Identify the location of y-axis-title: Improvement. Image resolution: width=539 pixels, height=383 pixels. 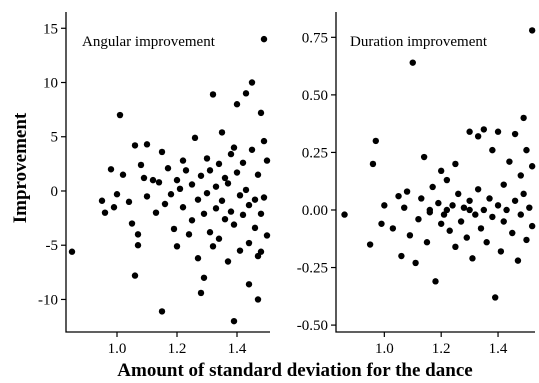
(20, 167).